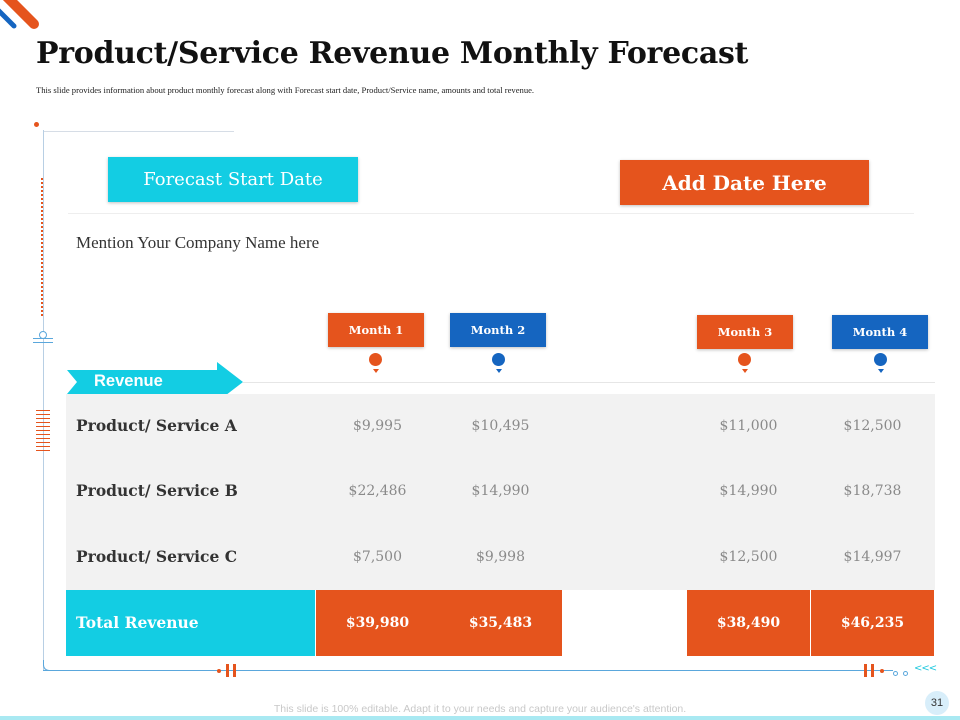 The image size is (960, 720). I want to click on row-label-service-c: Product/ Service C, so click(157, 556).